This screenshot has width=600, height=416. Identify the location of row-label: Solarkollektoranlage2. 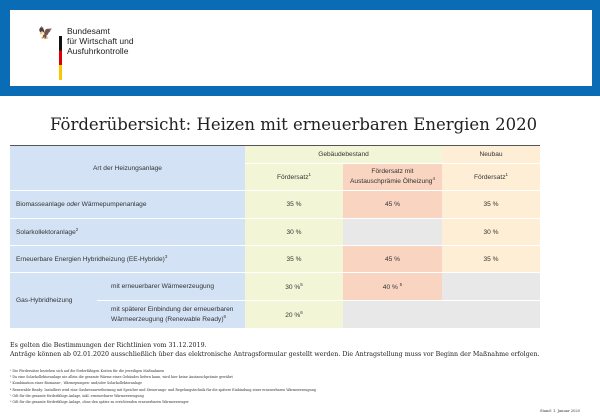
(127, 232).